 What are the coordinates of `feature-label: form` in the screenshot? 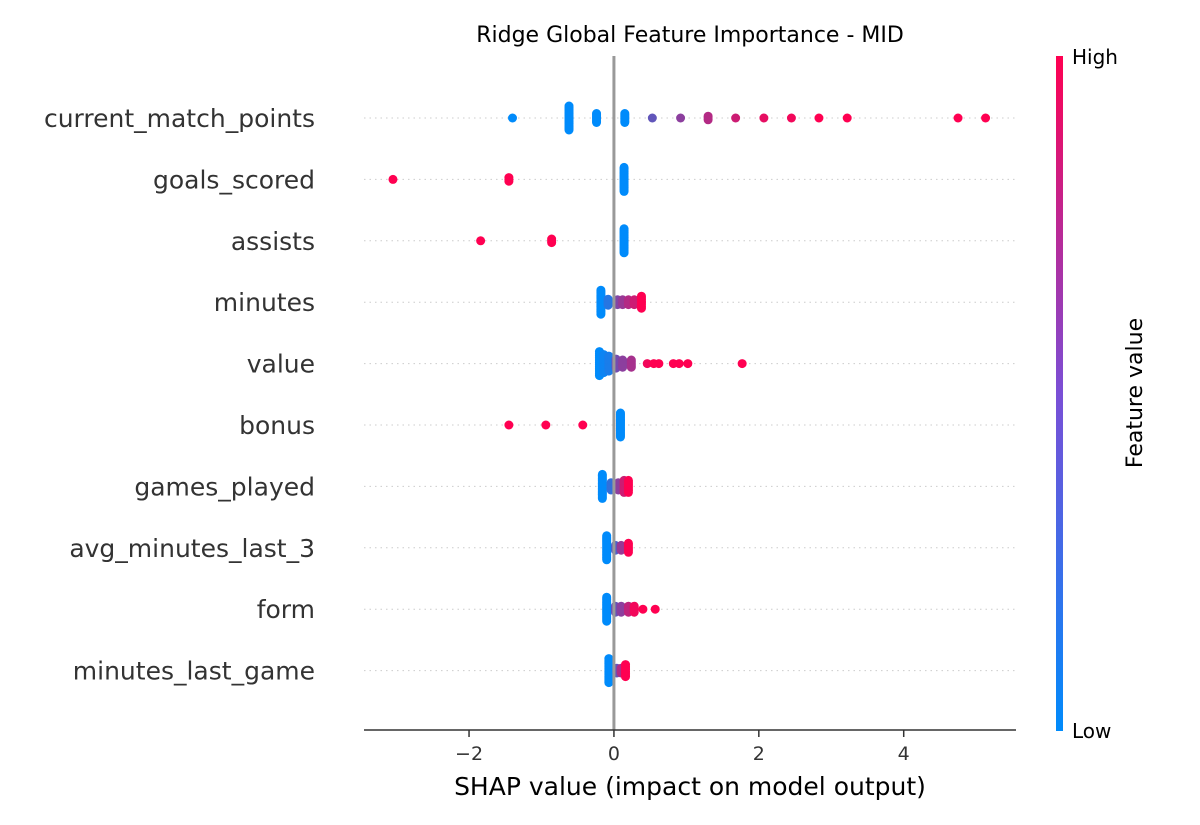 It's located at (286, 609).